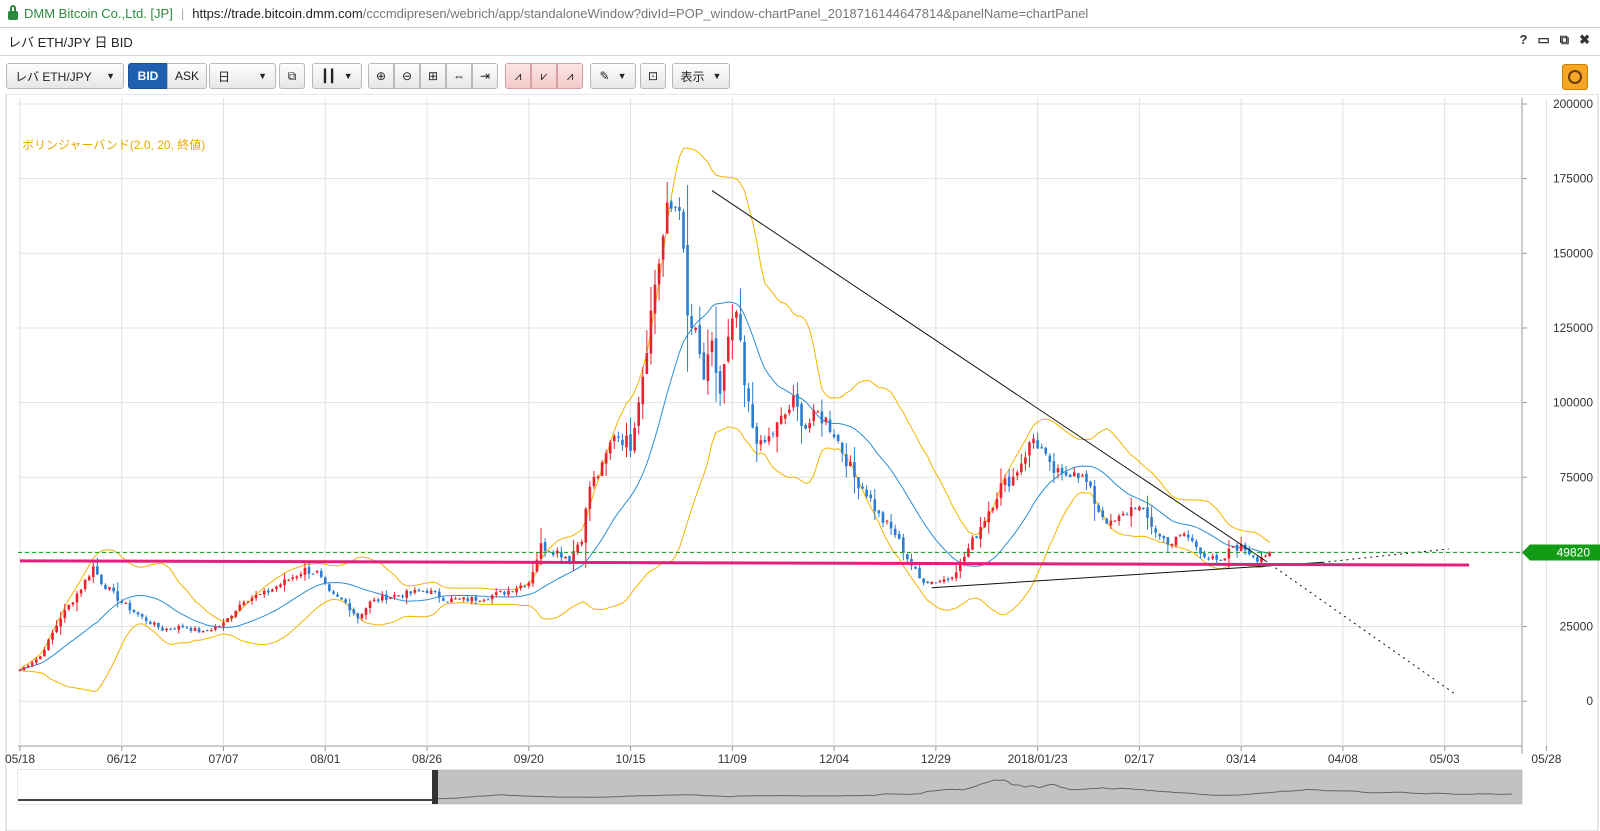 The height and width of the screenshot is (831, 1600). I want to click on fit-width-button: ⇔, so click(459, 76).